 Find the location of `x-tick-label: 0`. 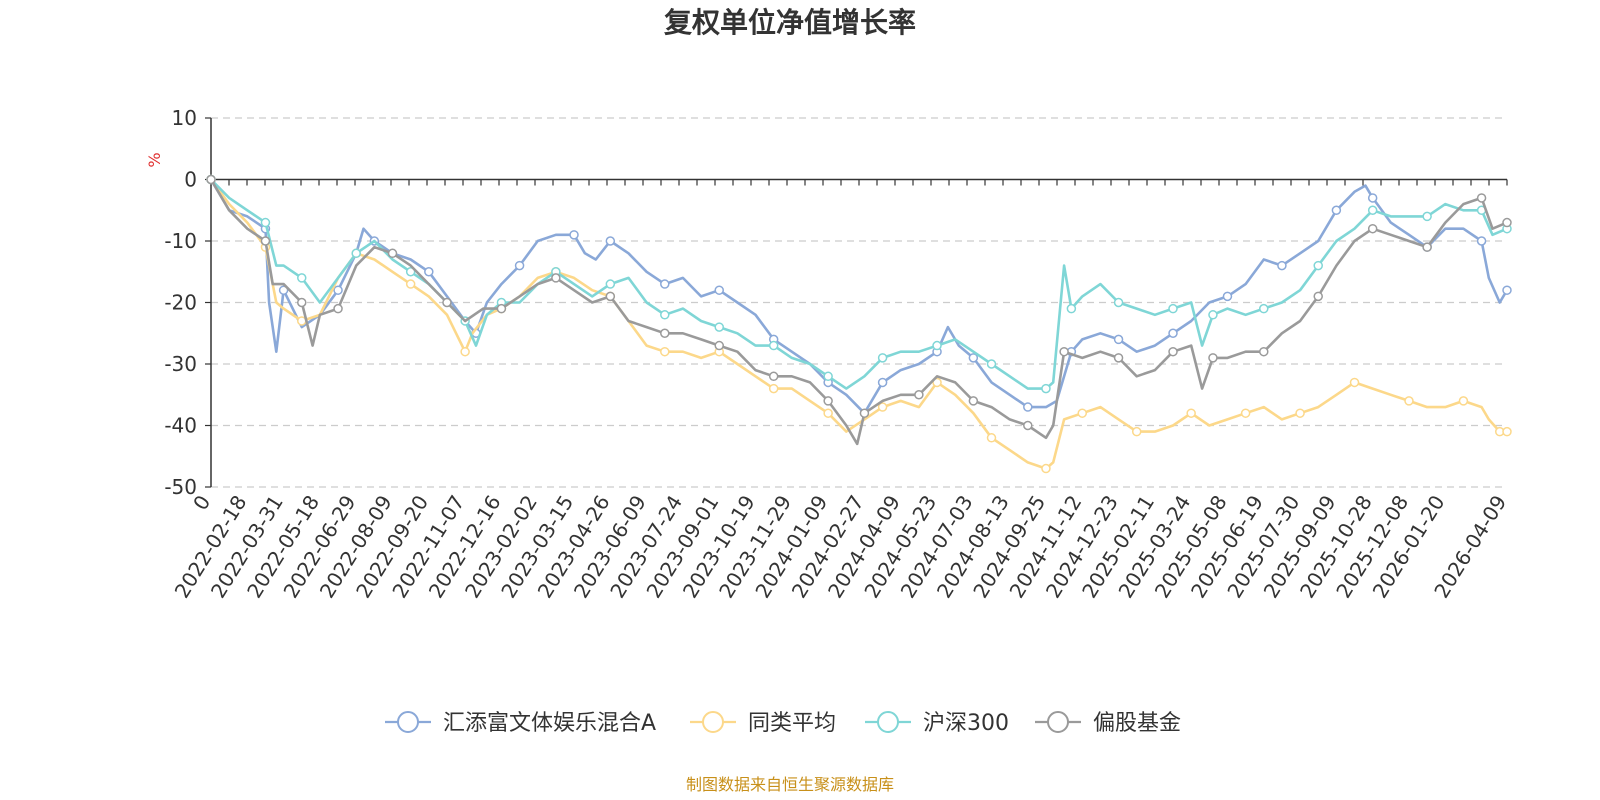

x-tick-label: 0 is located at coordinates (201, 503).